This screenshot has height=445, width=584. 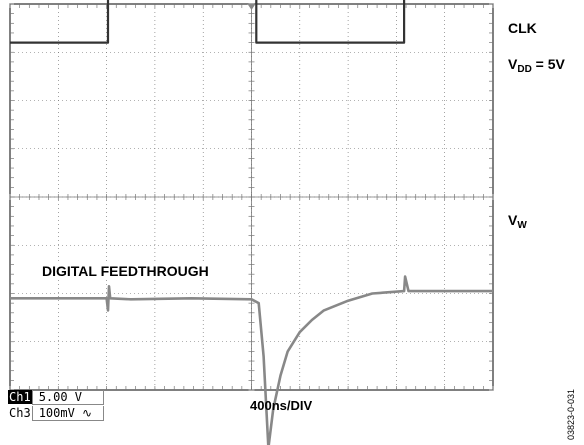 What do you see at coordinates (517, 221) in the screenshot?
I see `vw-label: VW` at bounding box center [517, 221].